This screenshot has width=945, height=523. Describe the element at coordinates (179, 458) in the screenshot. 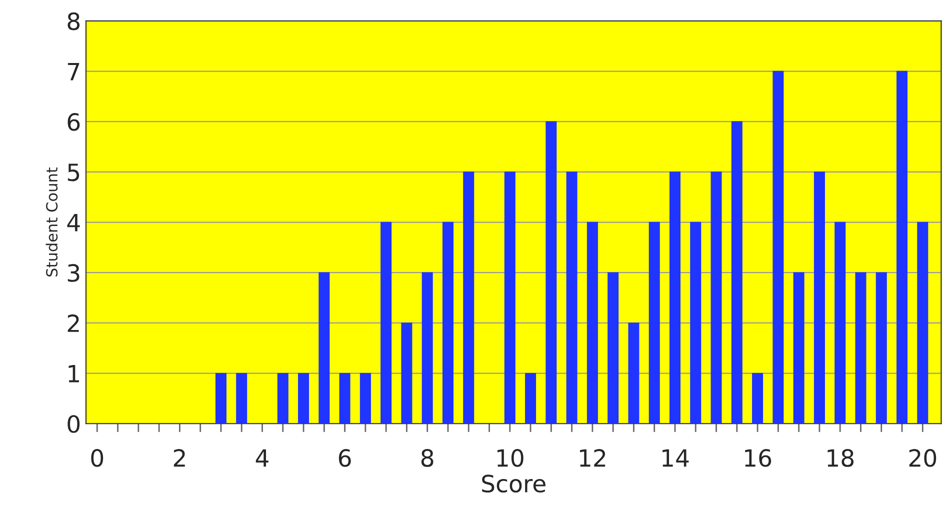

I see `x-tick-label: 2` at that location.